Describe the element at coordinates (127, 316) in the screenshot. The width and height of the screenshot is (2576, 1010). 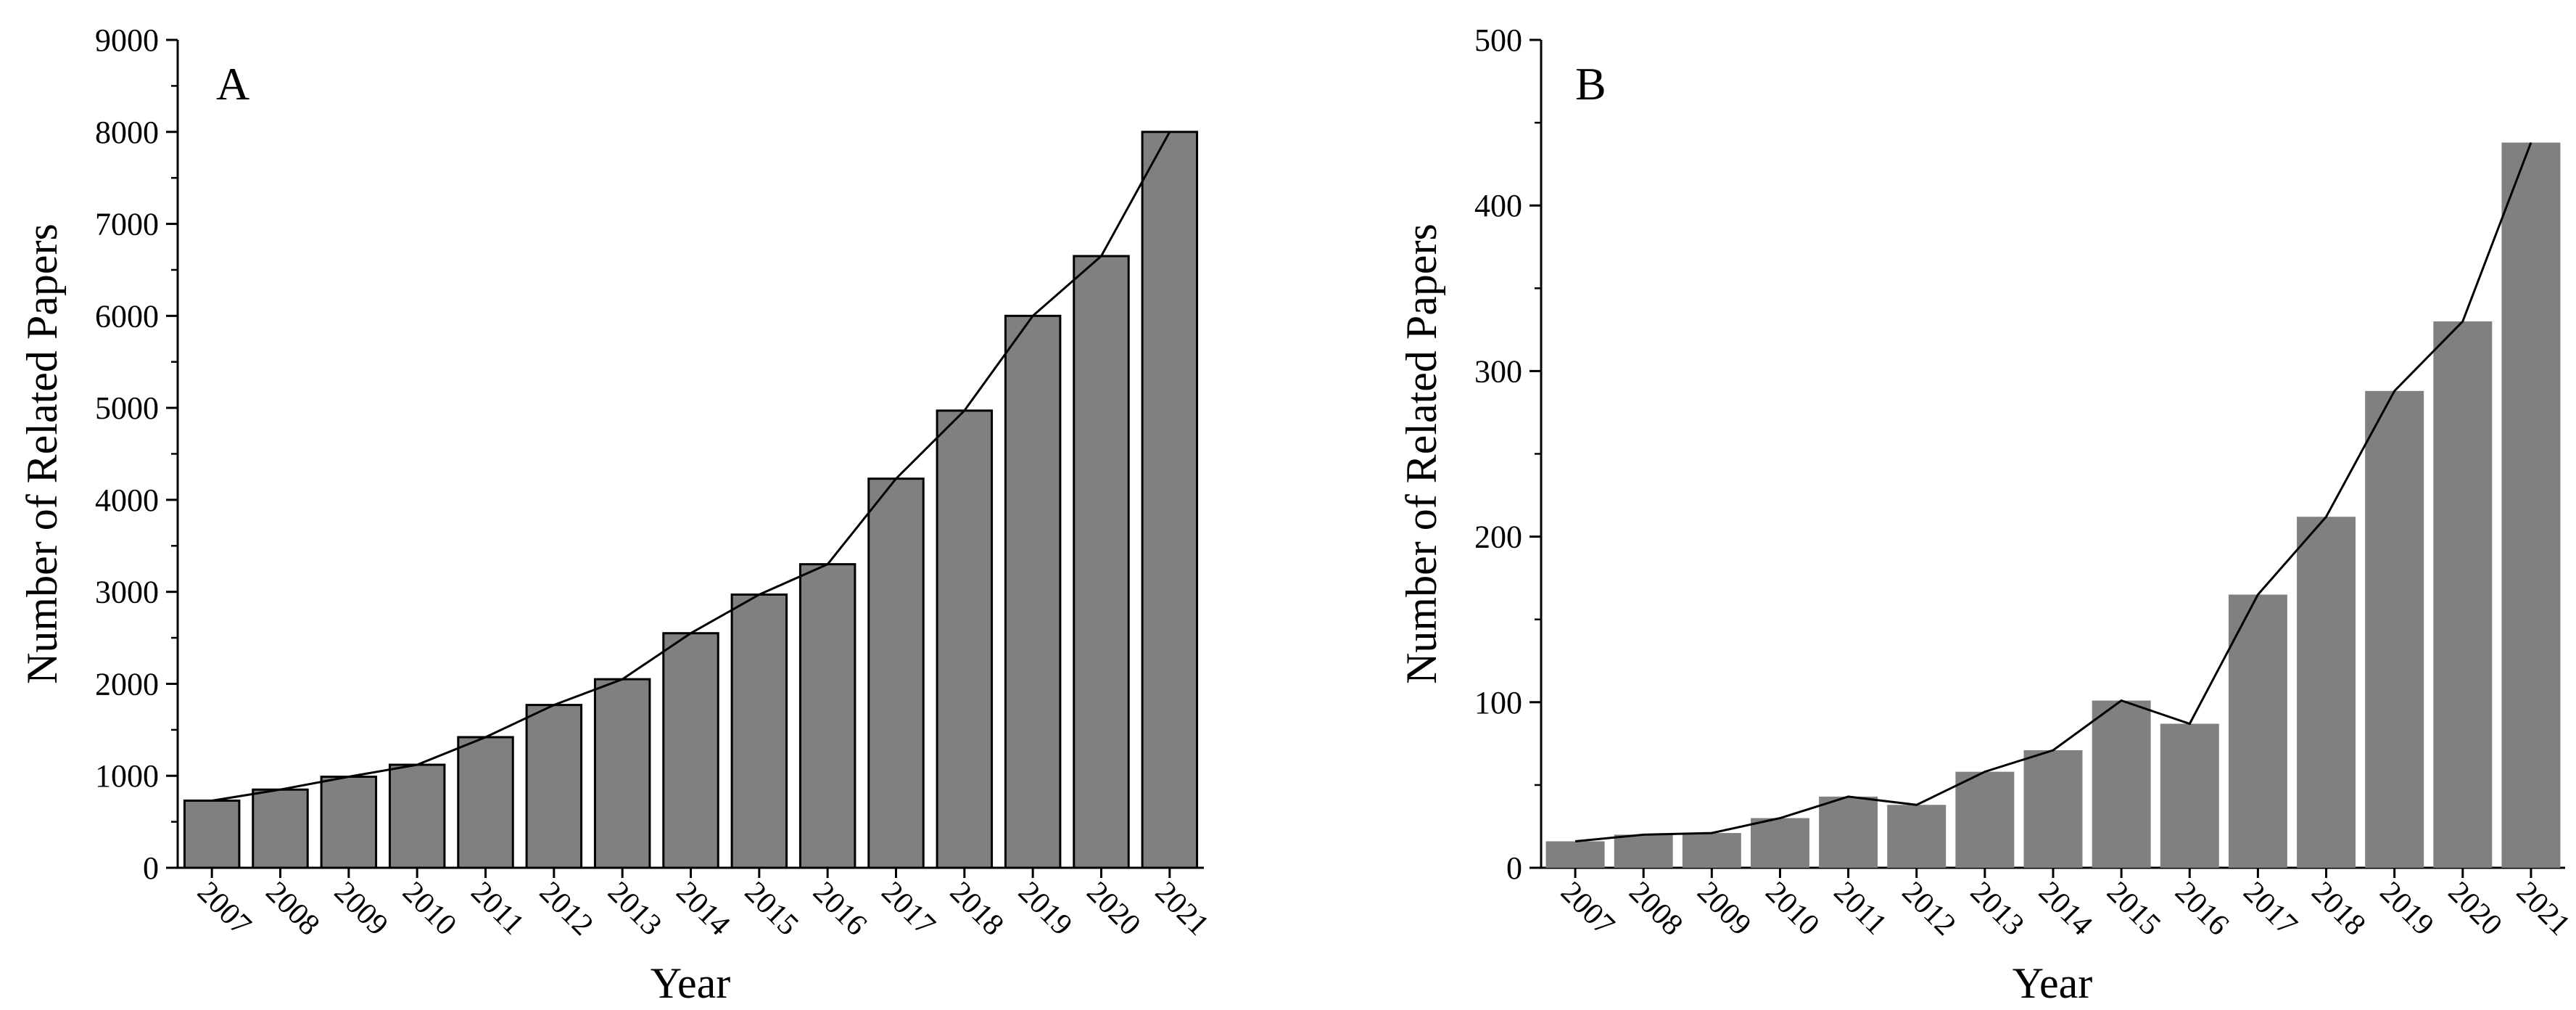
I see `y-tick-label: 6000` at that location.